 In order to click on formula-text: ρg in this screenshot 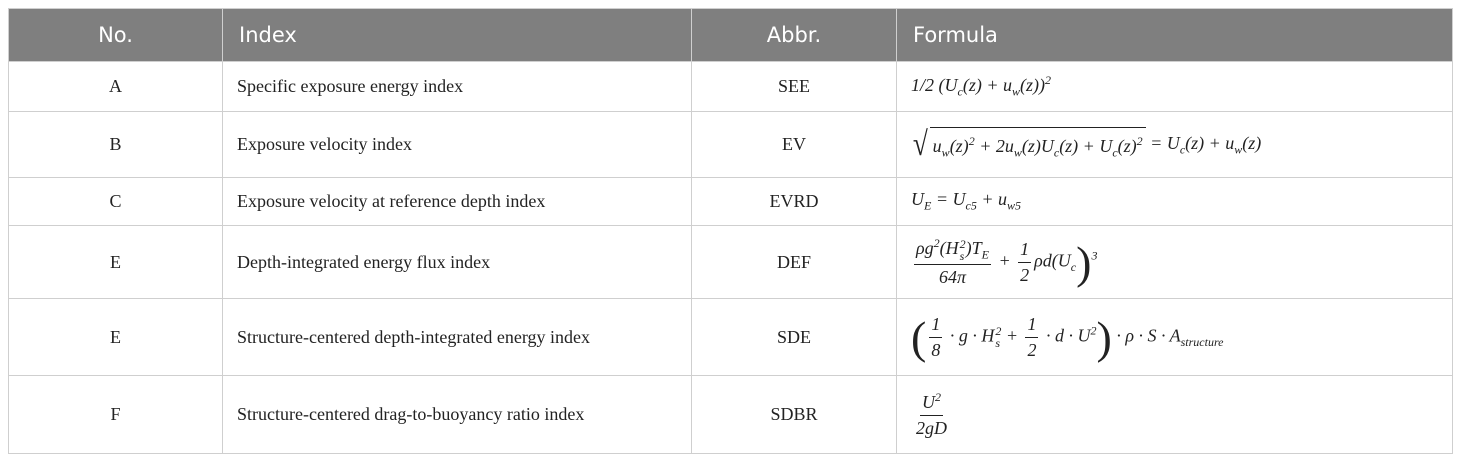, I will do `click(925, 247)`.